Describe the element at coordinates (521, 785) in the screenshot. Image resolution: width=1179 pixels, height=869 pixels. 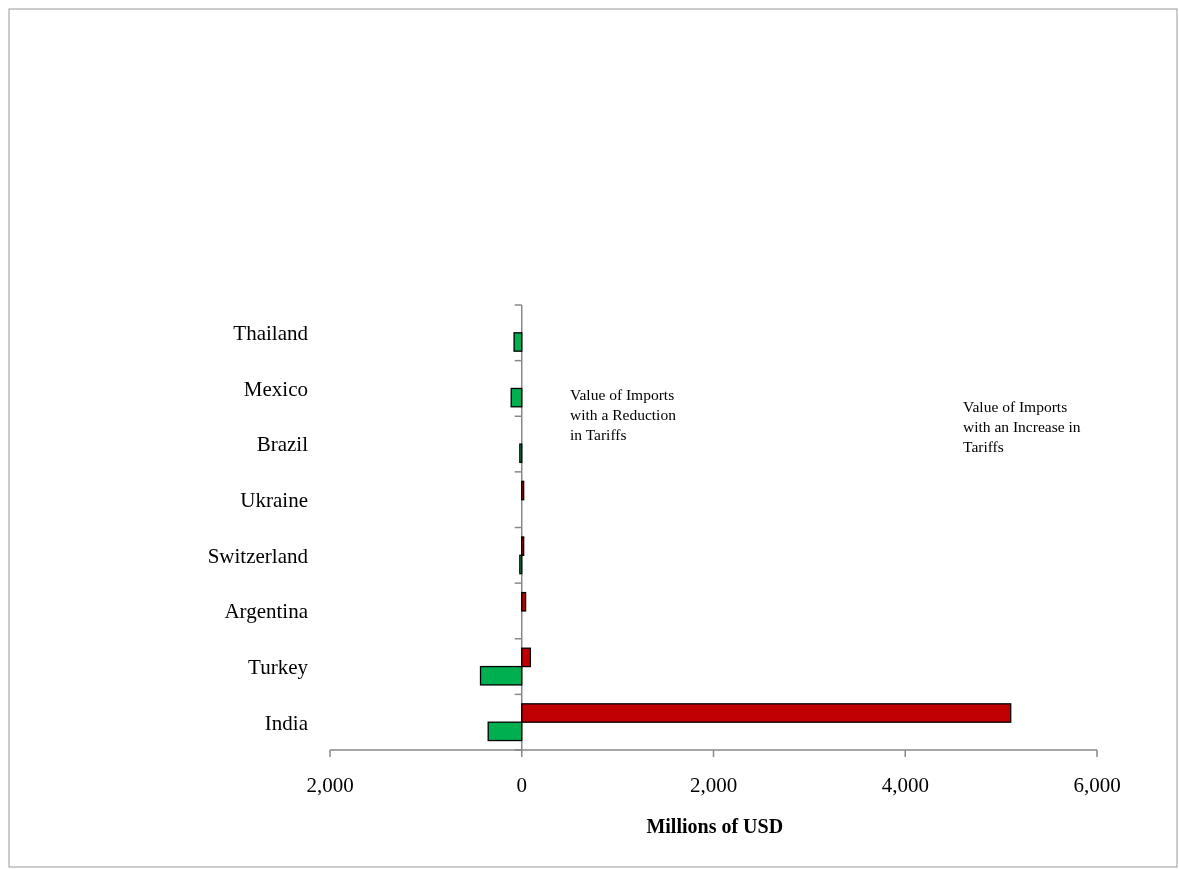
I see `x-tick-label: 0` at that location.